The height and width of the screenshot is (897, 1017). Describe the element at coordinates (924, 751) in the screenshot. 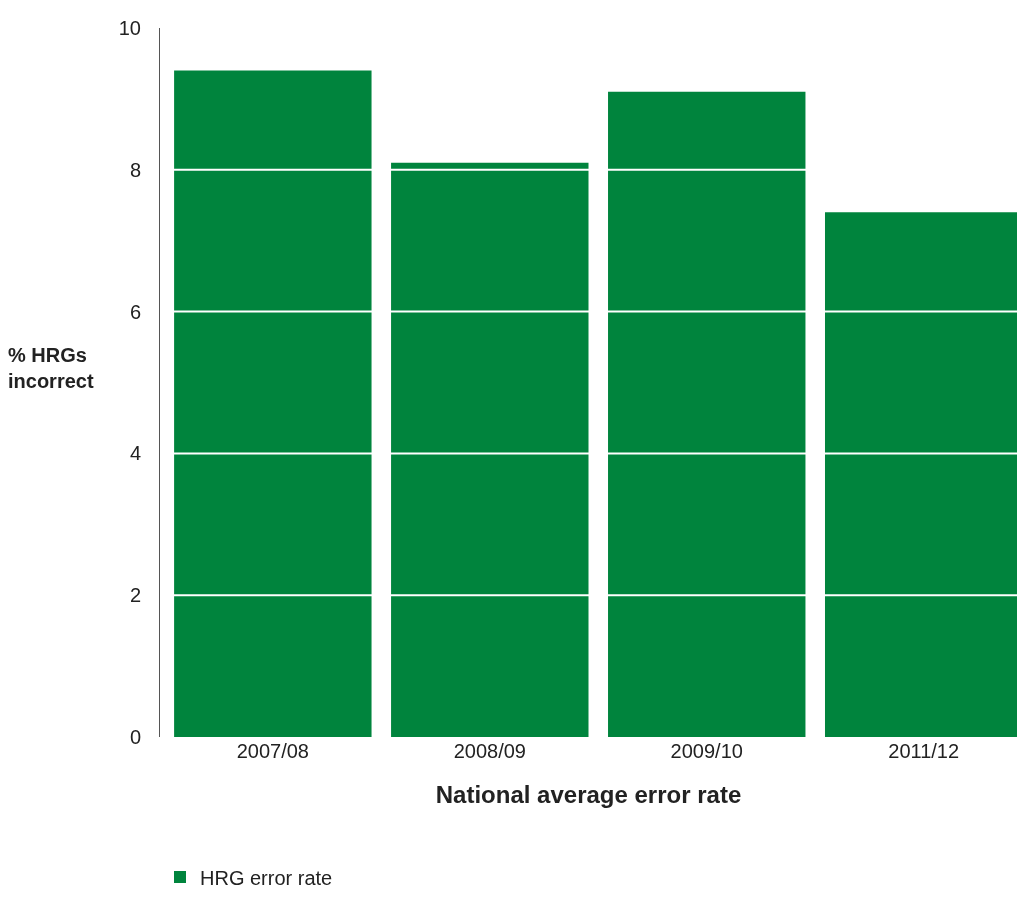

I see `x-tick-label: 2011/12` at that location.